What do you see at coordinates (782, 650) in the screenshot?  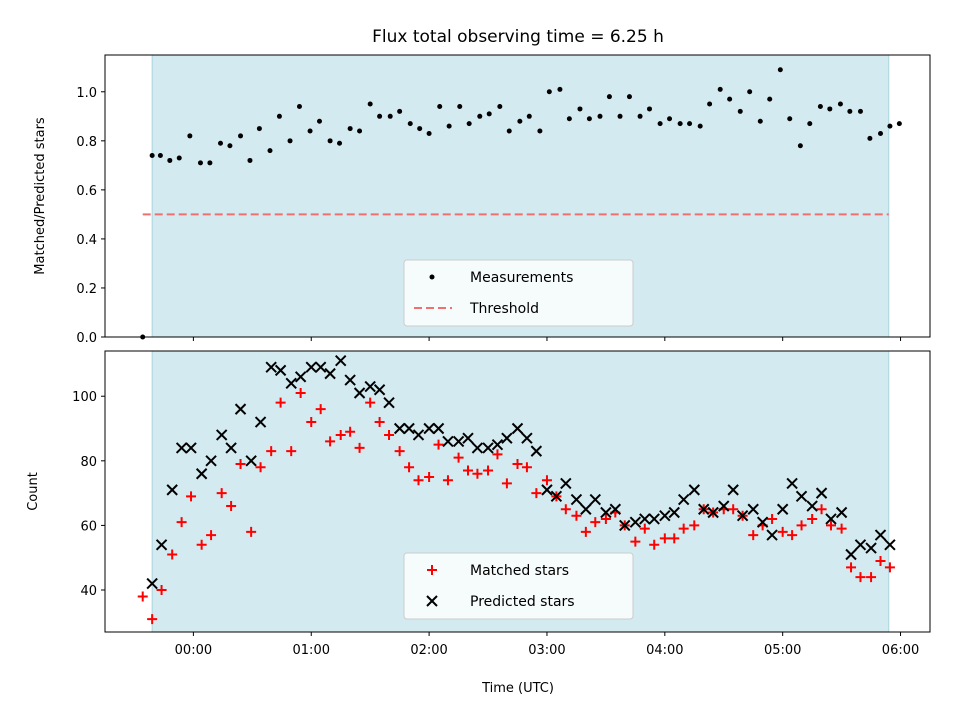 I see `x-tick-label: 05:00` at bounding box center [782, 650].